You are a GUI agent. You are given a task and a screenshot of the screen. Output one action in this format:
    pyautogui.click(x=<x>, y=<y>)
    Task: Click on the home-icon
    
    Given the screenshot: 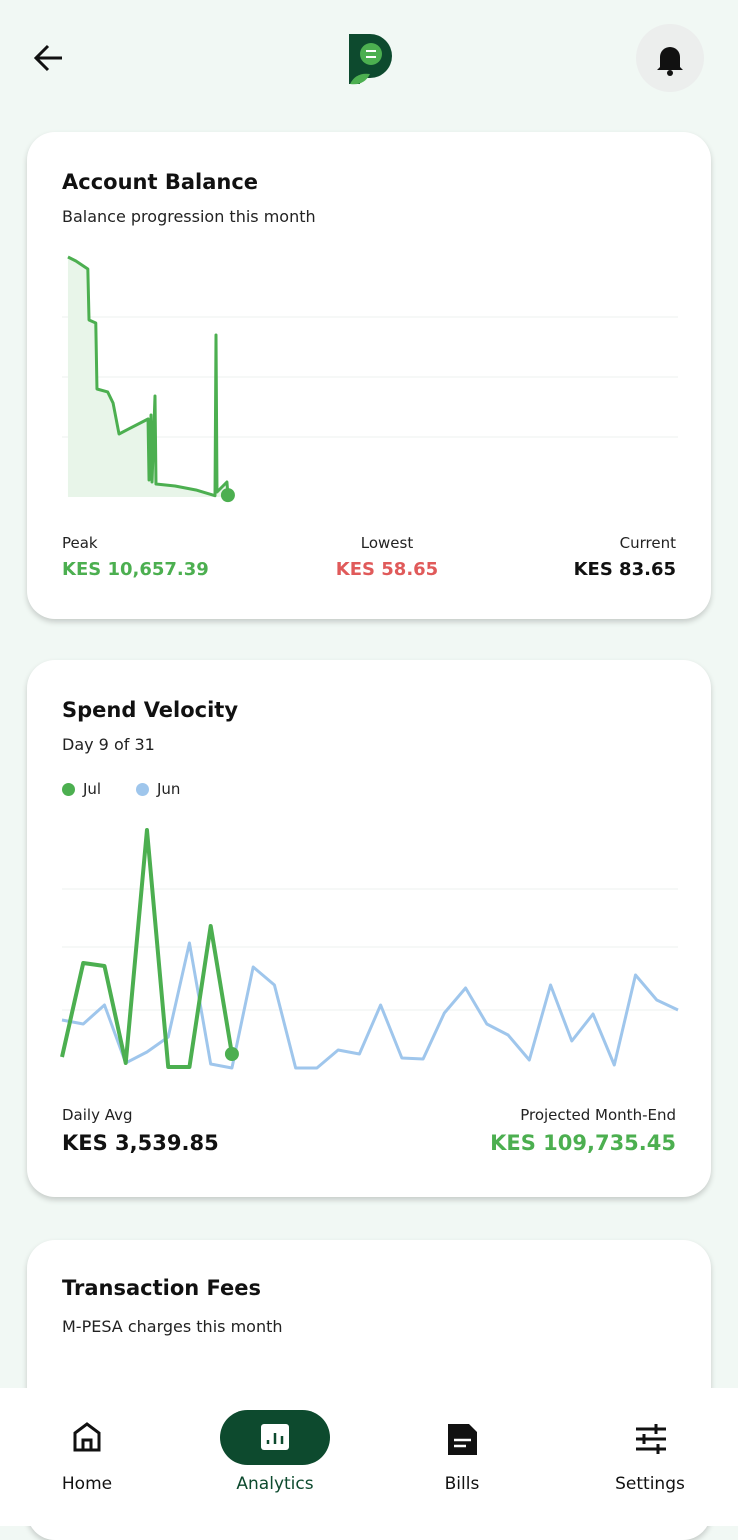 What is the action you would take?
    pyautogui.click(x=87, y=1437)
    